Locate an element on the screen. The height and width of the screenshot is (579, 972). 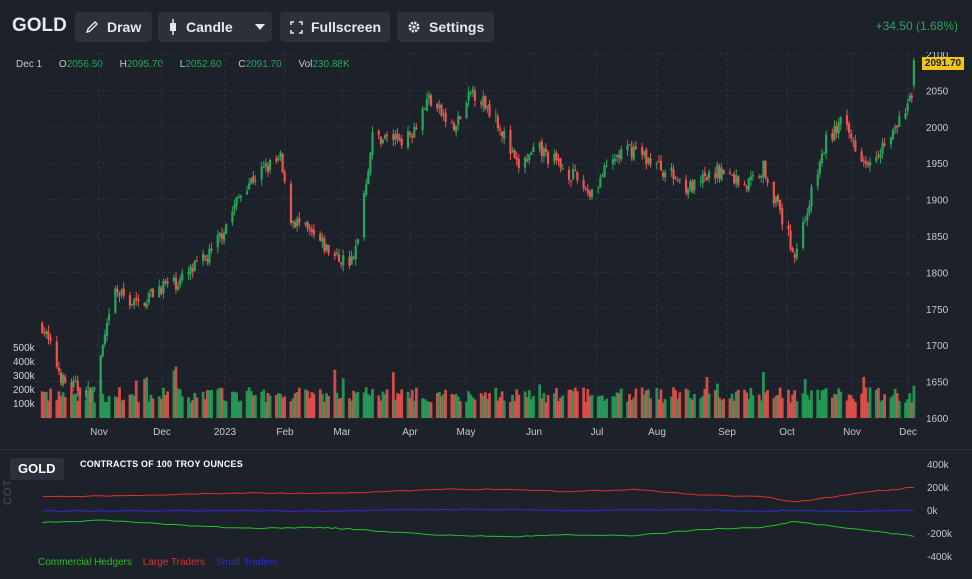
cot-title: CONTRACTS OF 100 TROY OUNCES is located at coordinates (161, 464).